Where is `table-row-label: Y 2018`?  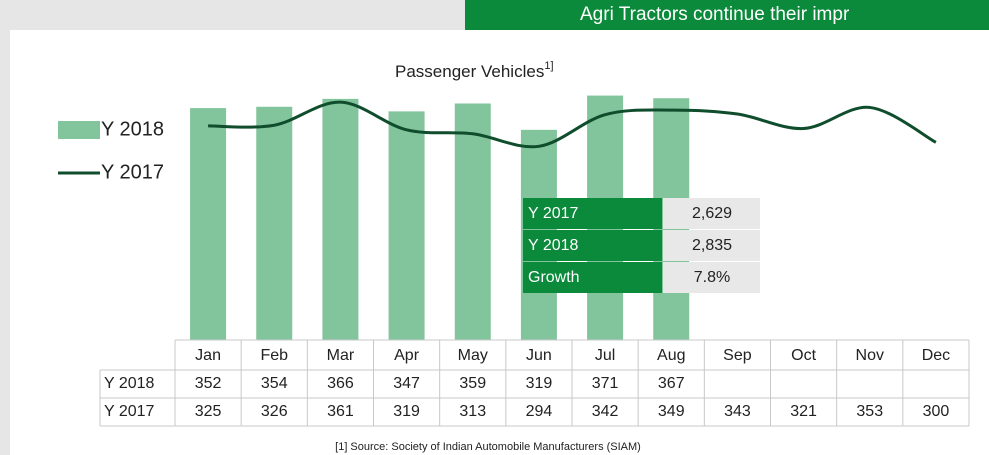 table-row-label: Y 2018 is located at coordinates (129, 383).